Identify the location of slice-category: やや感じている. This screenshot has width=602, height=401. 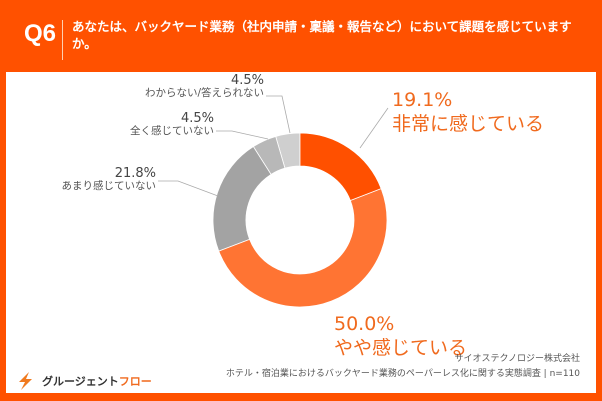
(401, 348).